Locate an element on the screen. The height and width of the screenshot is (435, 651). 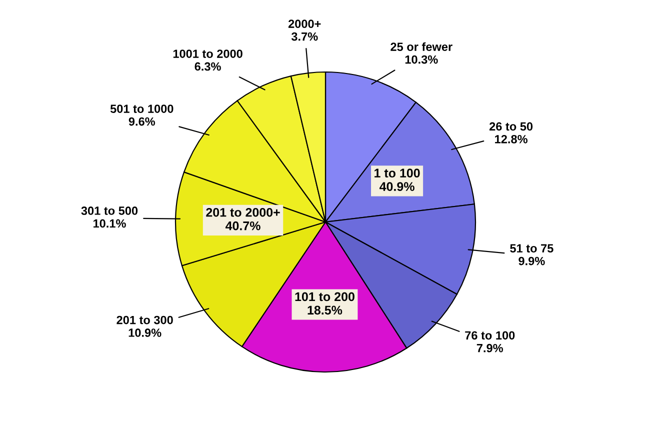
data-label: 9.6% is located at coordinates (142, 121).